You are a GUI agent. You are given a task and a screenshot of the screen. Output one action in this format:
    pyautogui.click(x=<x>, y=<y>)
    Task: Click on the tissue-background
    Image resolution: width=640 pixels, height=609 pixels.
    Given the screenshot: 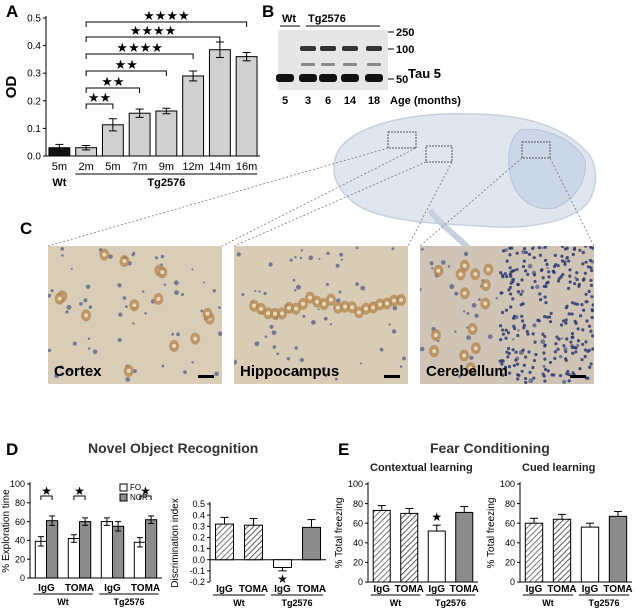 What is the action you would take?
    pyautogui.click(x=321, y=315)
    